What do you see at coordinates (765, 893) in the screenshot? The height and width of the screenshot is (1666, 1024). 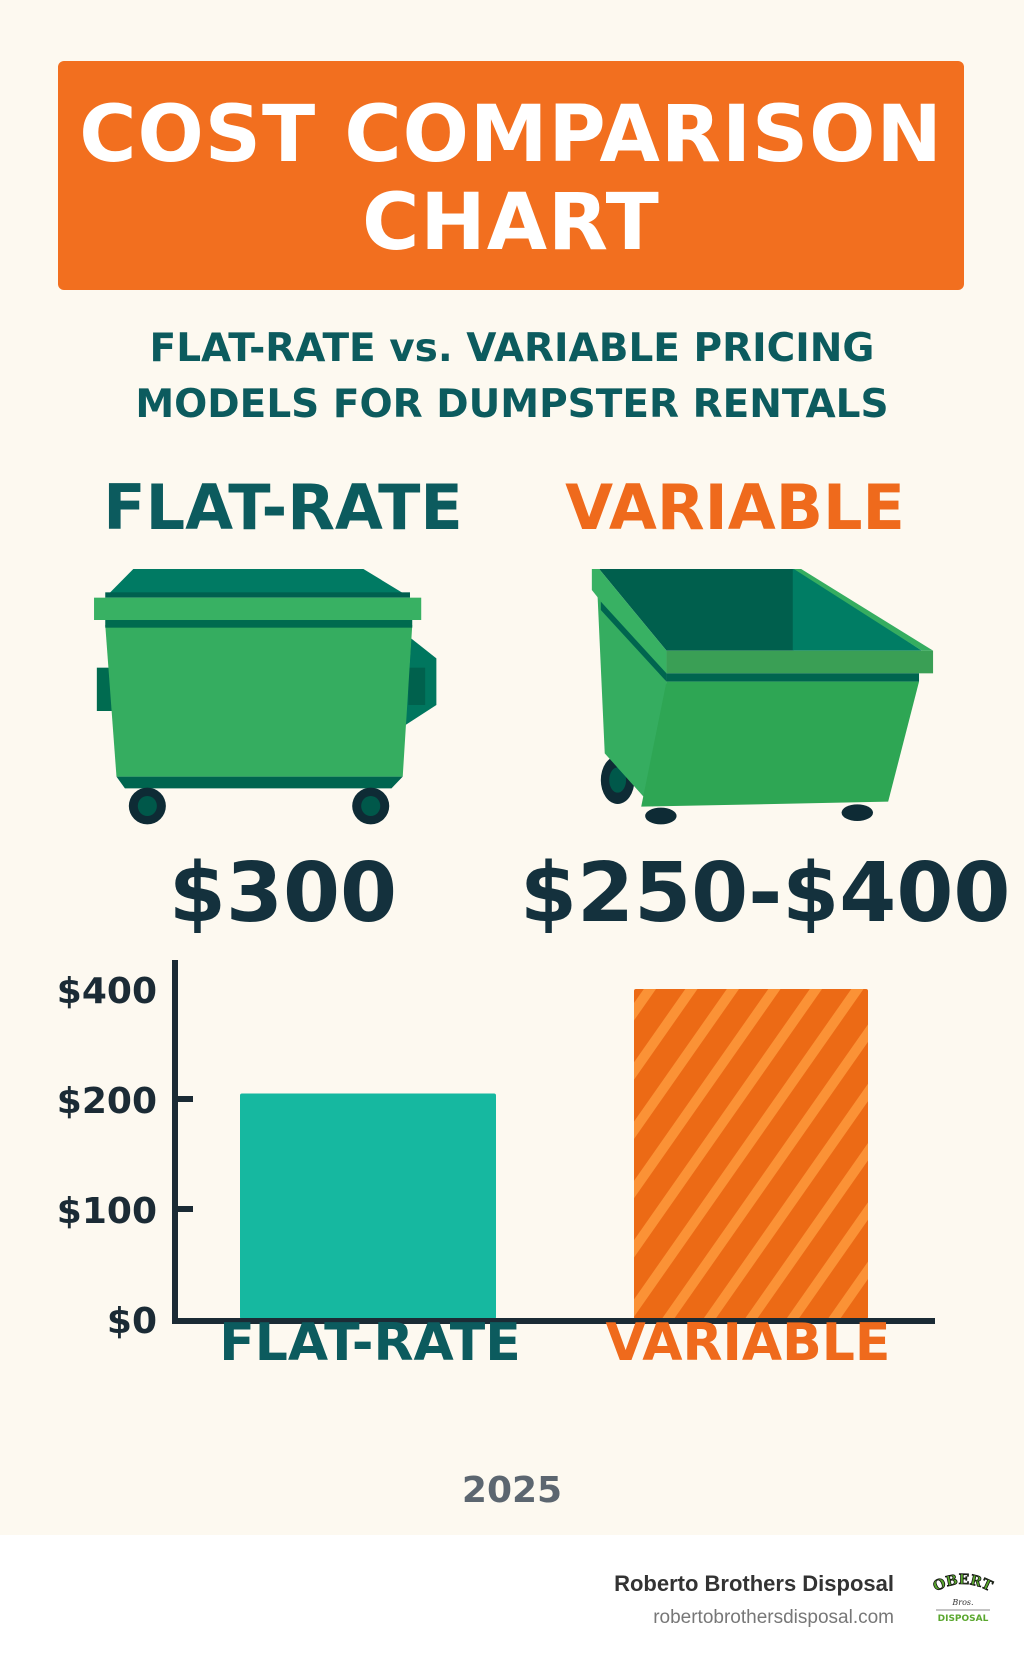 I see `variable-price: $250-$400` at bounding box center [765, 893].